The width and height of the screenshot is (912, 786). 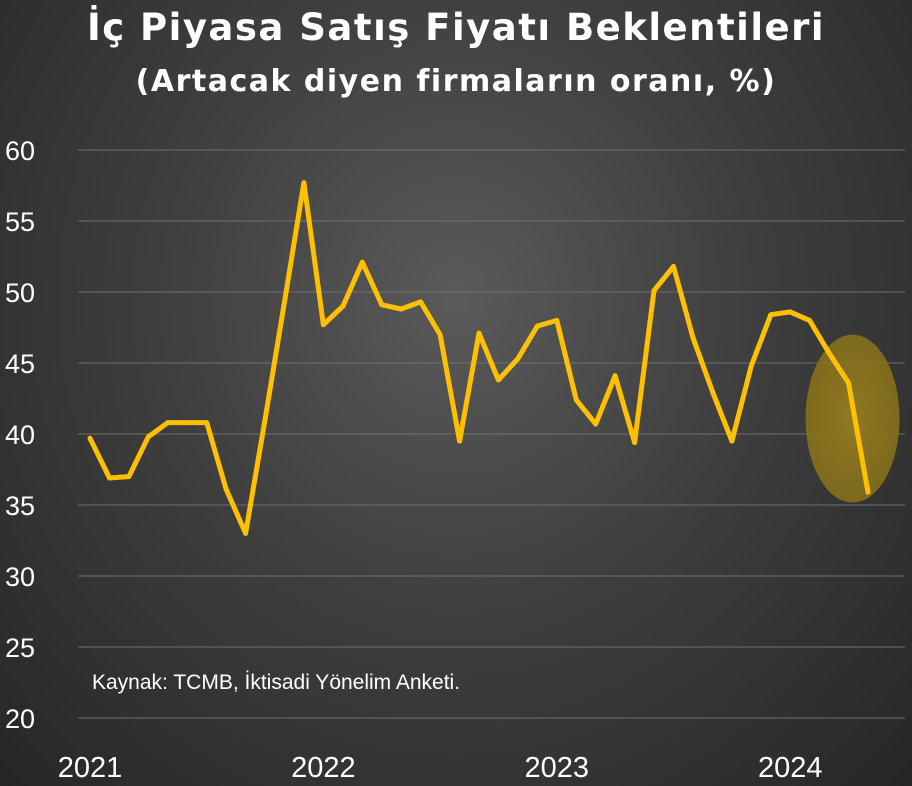 What do you see at coordinates (90, 768) in the screenshot?
I see `x-tick-label: 2021` at bounding box center [90, 768].